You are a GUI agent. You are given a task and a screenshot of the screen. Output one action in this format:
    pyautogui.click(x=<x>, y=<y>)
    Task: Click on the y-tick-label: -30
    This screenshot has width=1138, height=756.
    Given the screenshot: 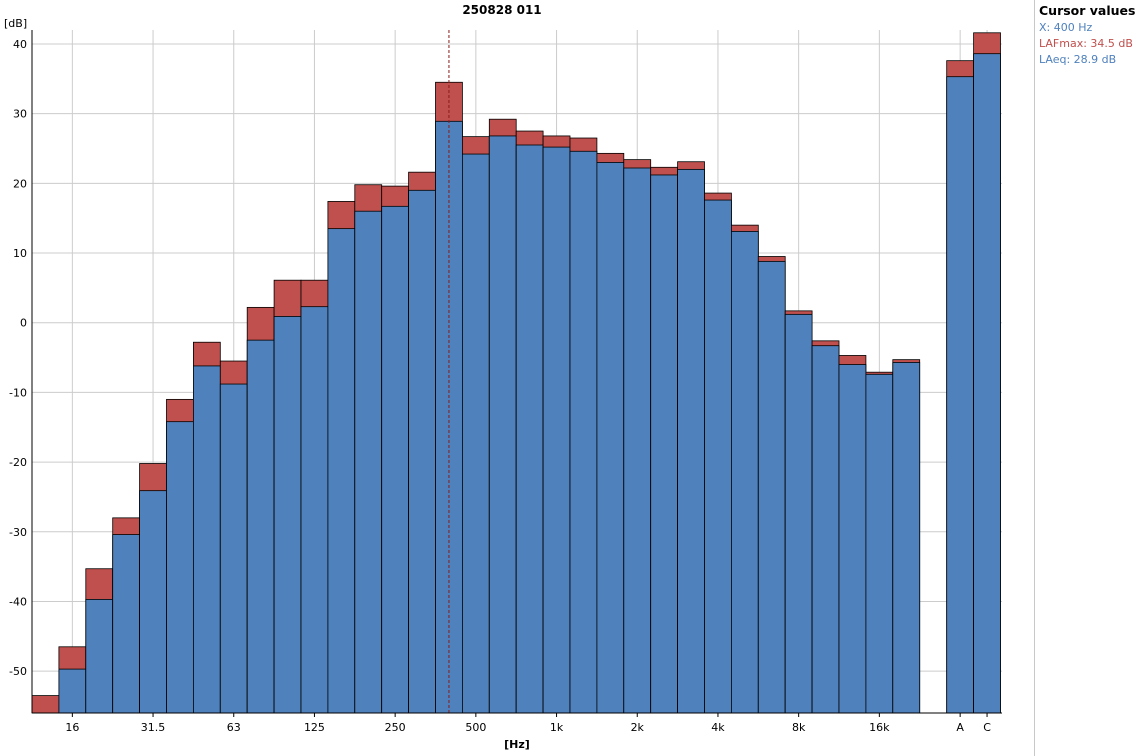 What is the action you would take?
    pyautogui.click(x=18, y=532)
    